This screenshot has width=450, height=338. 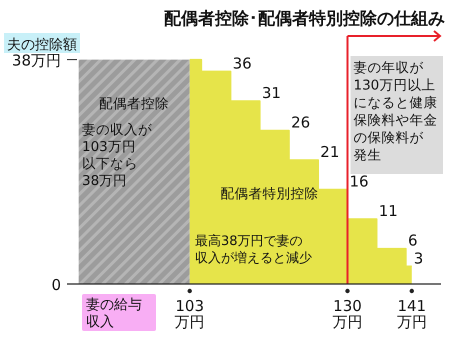 What do you see at coordinates (114, 313) in the screenshot?
I see `x-axis-title: 妻の給与収入` at bounding box center [114, 313].